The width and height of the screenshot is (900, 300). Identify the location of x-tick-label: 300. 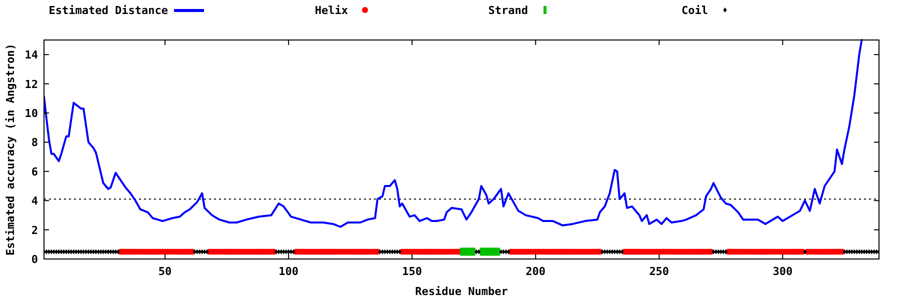
(782, 271).